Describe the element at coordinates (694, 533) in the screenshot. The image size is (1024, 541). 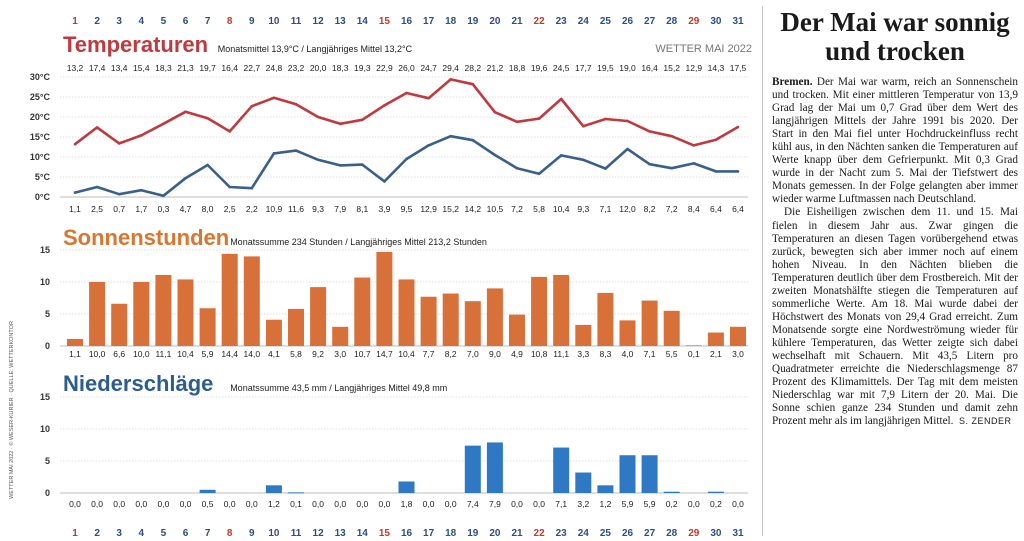
I see `day-number-bottom: 29` at that location.